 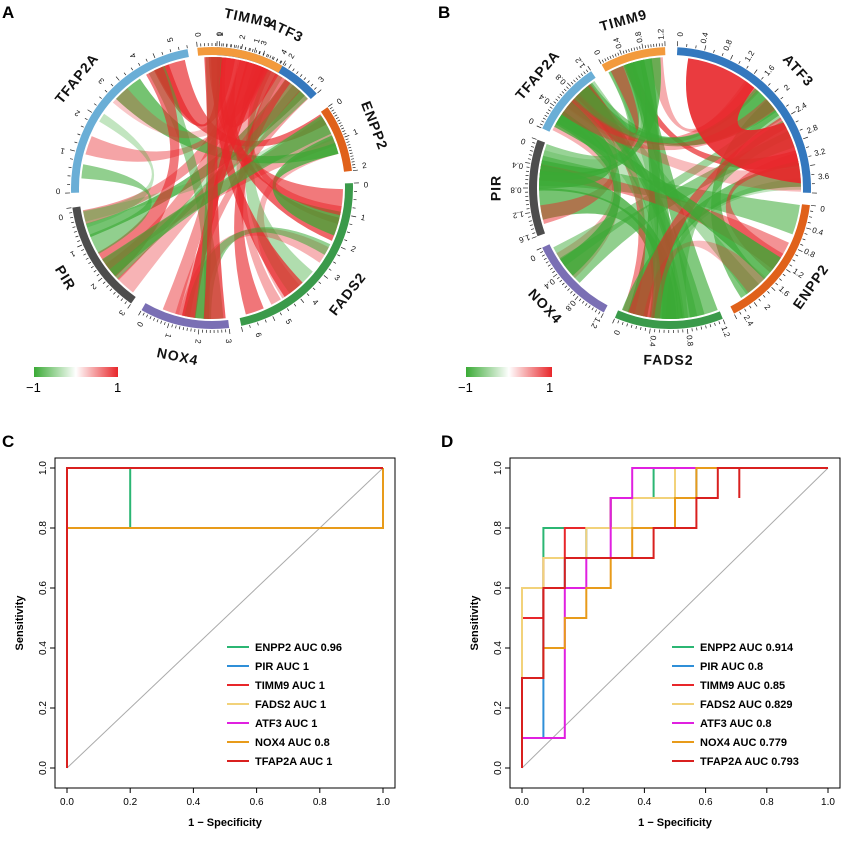 I want to click on y-tick-label: 0.8, so click(x=498, y=528).